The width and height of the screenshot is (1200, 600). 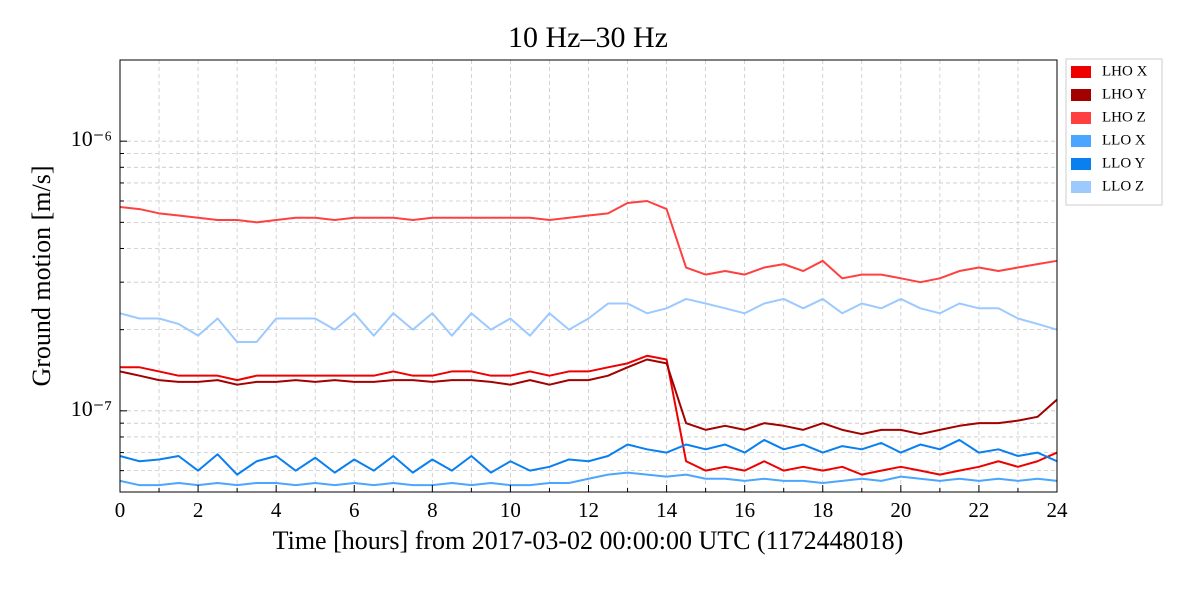 I want to click on legend-label: LHO X, so click(x=1125, y=71).